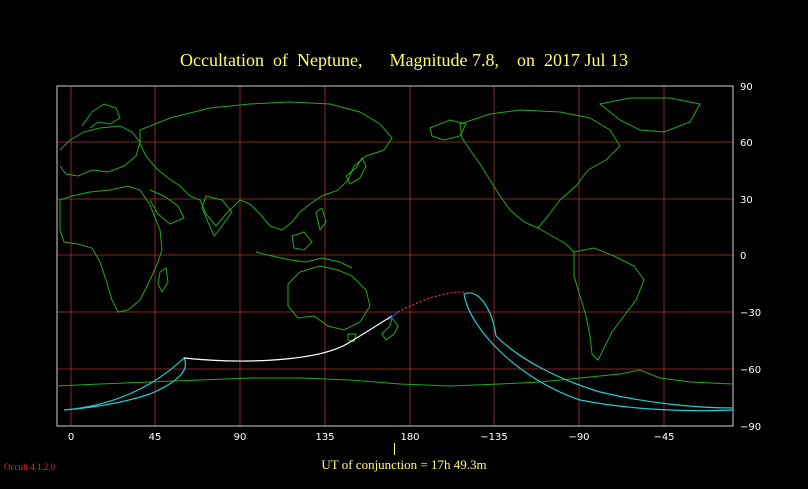 The height and width of the screenshot is (489, 808). Describe the element at coordinates (100, 151) in the screenshot. I see `coast-europe` at that location.